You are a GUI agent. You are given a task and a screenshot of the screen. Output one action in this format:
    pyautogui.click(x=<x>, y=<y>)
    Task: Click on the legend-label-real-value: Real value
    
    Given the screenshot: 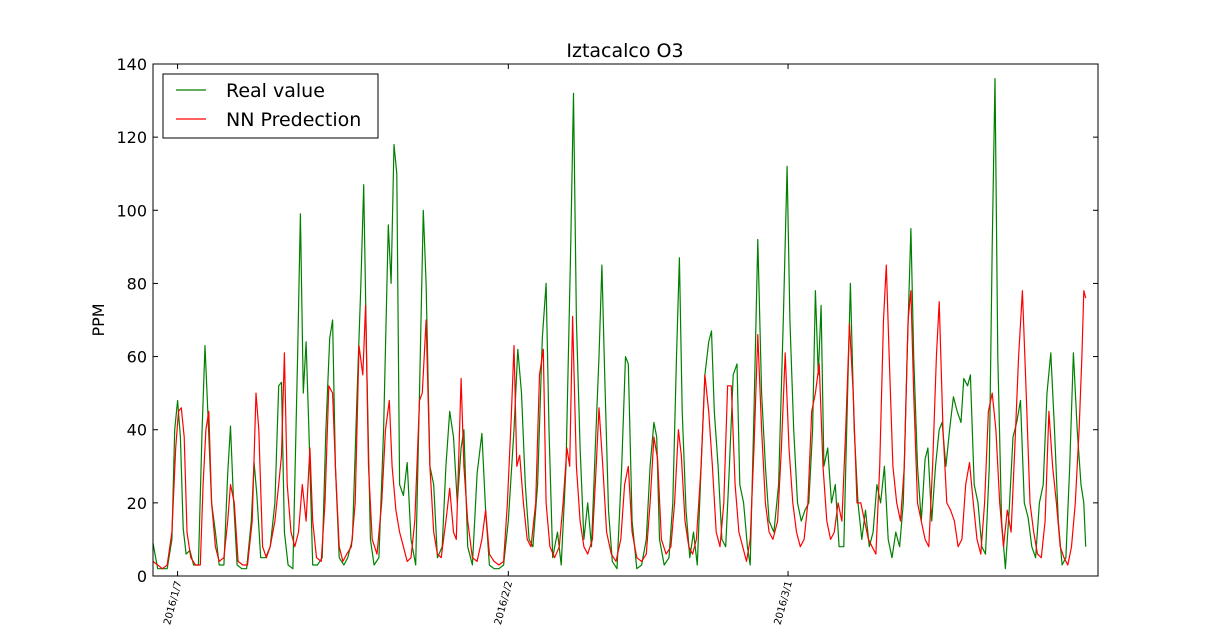 What is the action you would take?
    pyautogui.click(x=275, y=91)
    